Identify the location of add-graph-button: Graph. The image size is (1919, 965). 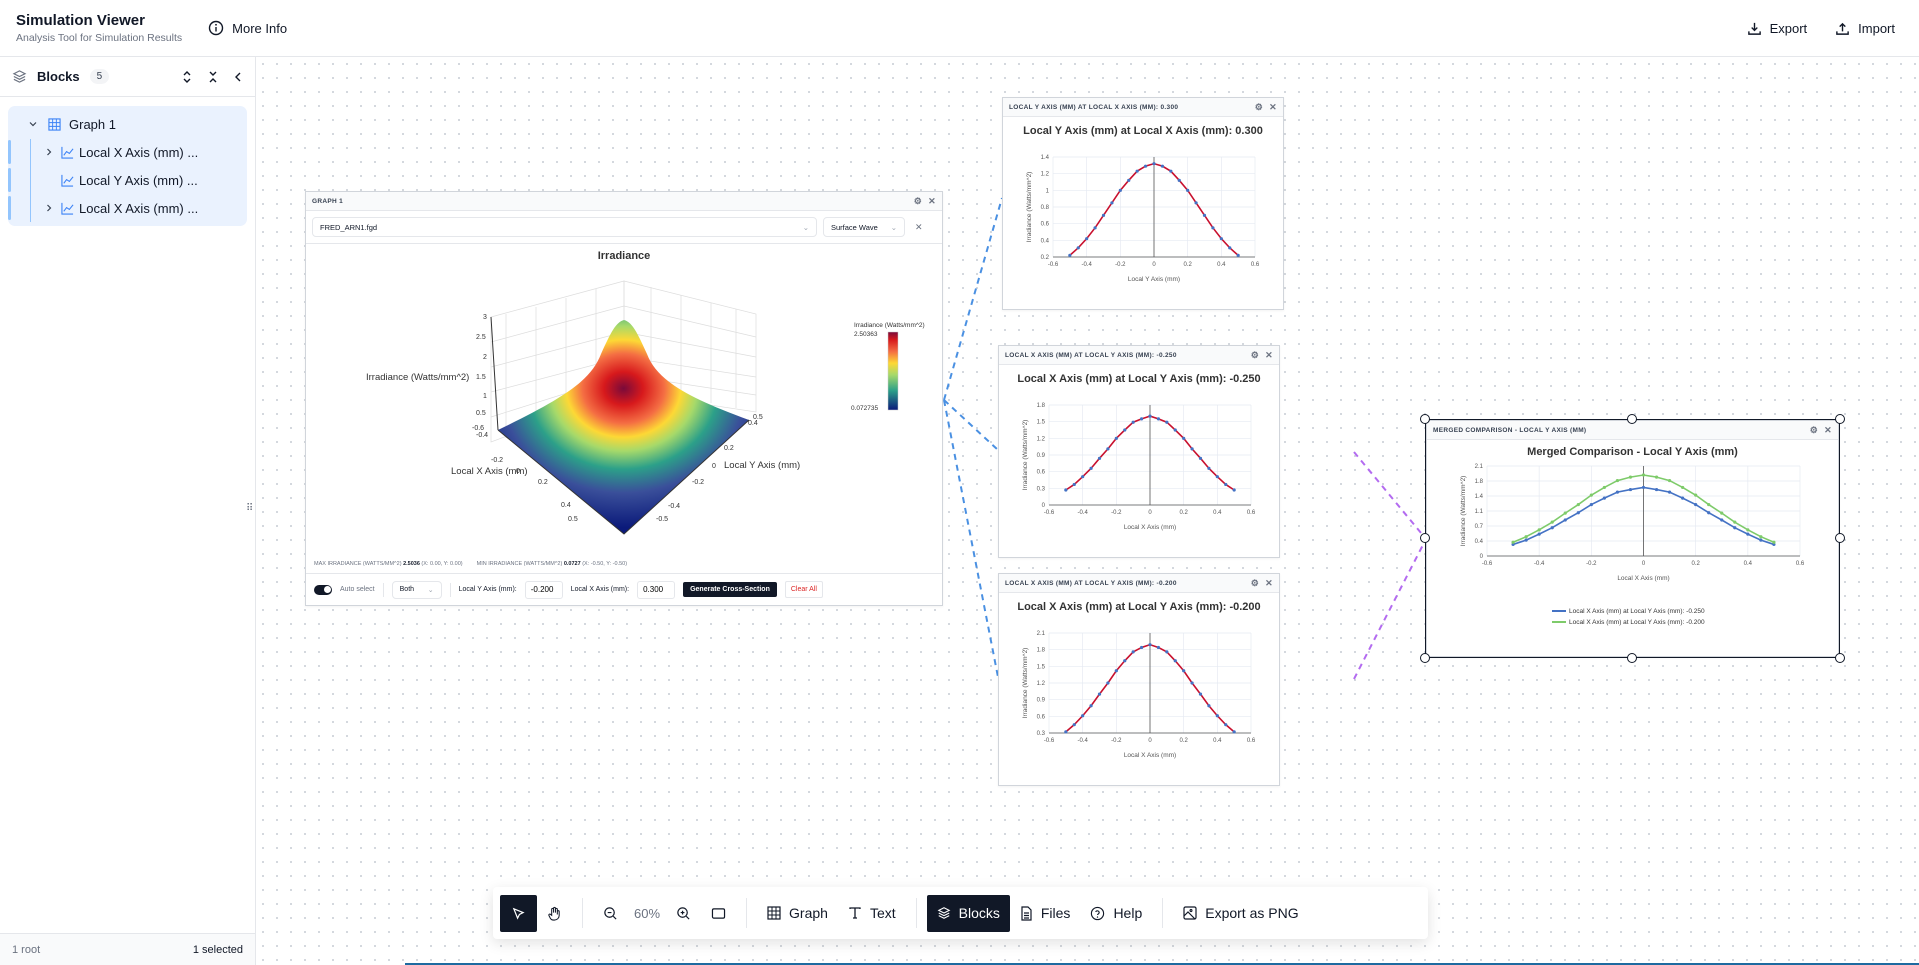
(797, 913).